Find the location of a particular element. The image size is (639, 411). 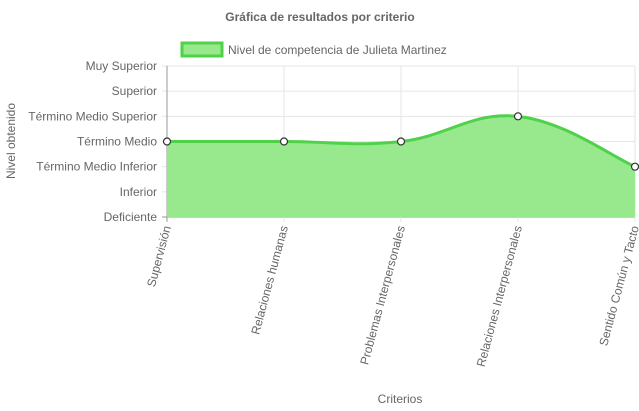

y-tick-label: Término Medio Superior is located at coordinates (92, 116).